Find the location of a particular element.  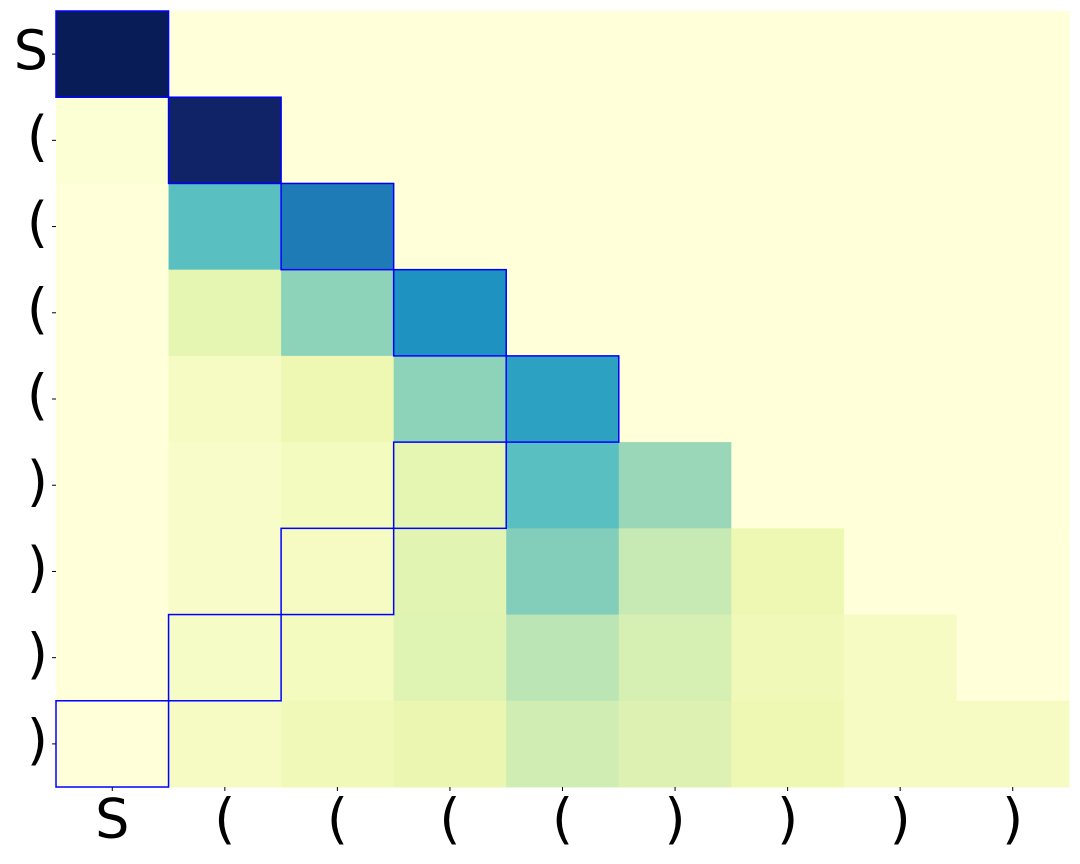

y-tick-label: S is located at coordinates (31, 50).